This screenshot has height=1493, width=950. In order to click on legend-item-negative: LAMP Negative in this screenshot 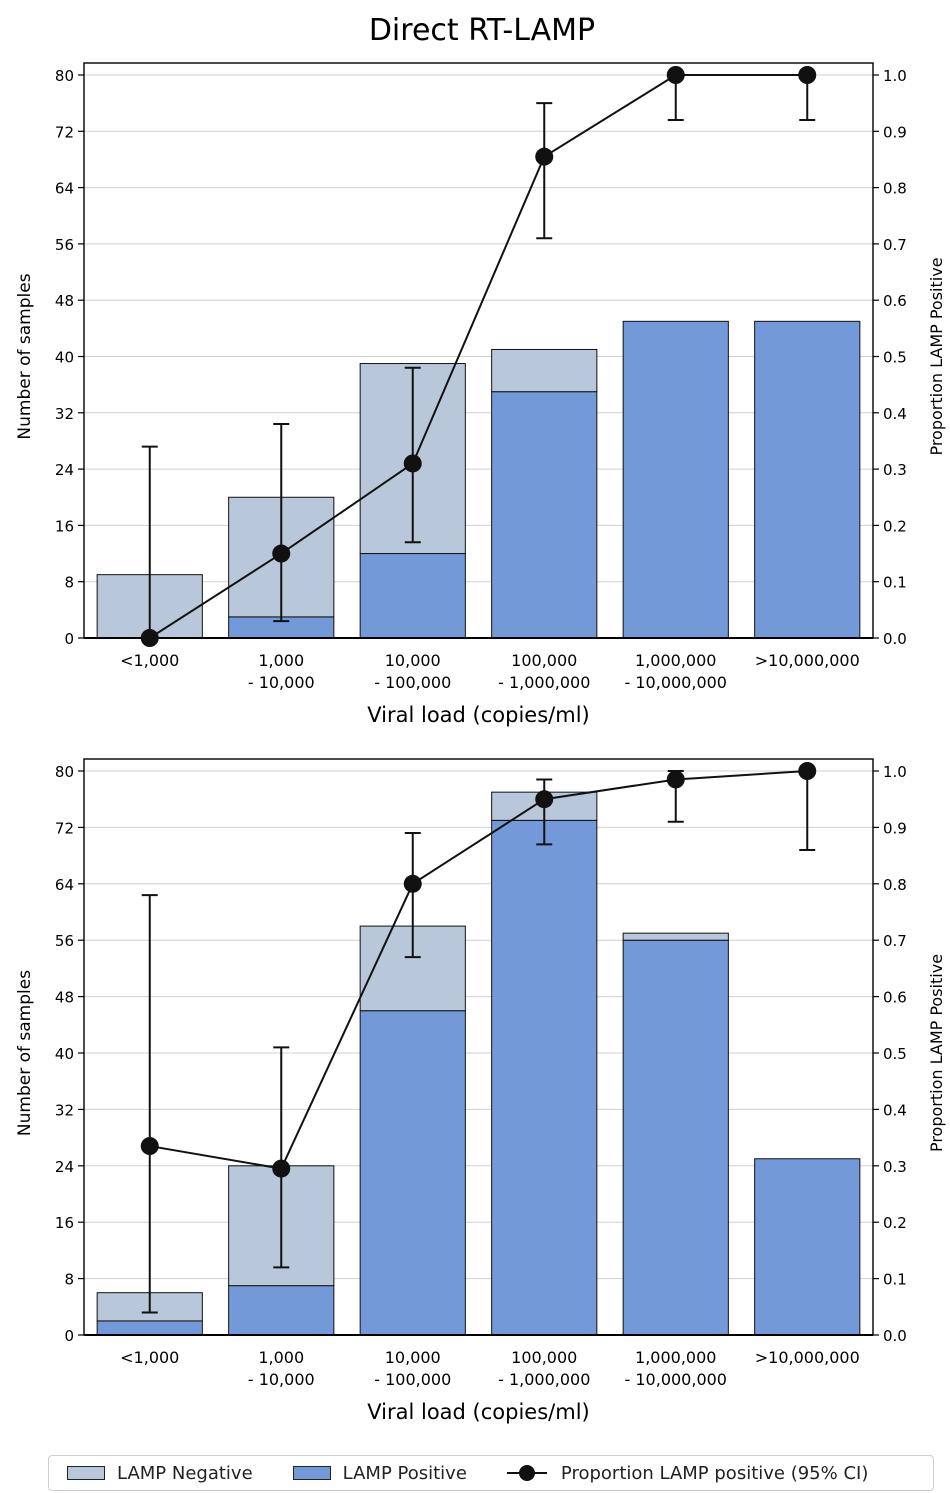, I will do `click(160, 1473)`.